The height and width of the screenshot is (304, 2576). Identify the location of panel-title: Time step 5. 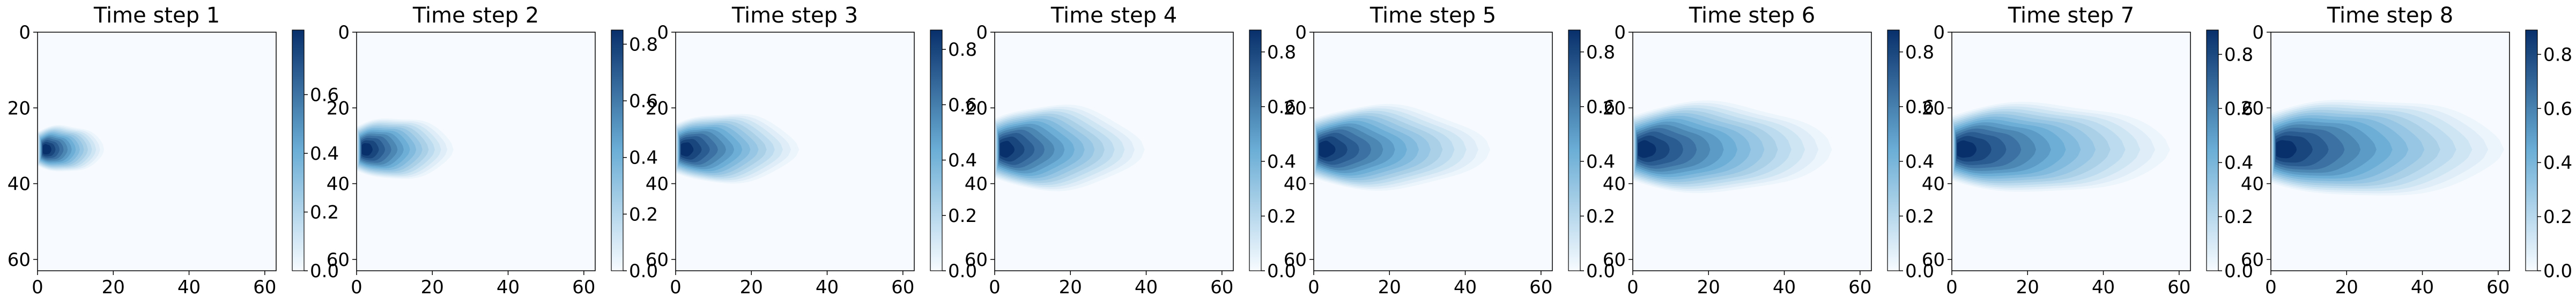
(1433, 15).